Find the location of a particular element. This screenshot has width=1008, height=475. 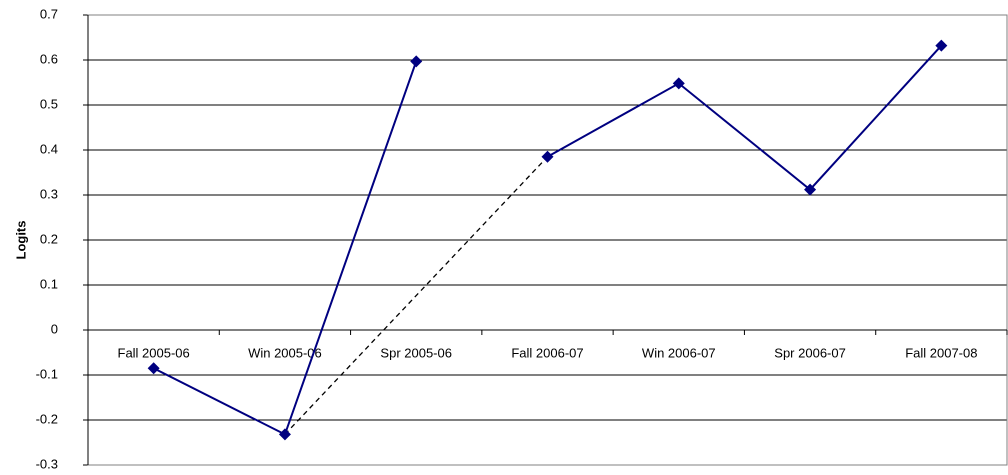

y-tick-label: -0.3 is located at coordinates (47, 463).